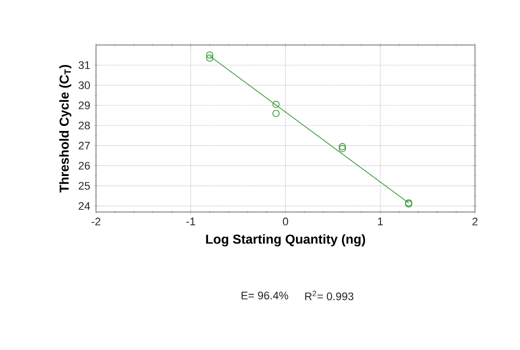 The height and width of the screenshot is (350, 520). I want to click on y-axis-title: Threshold Cycle (C$_{T}$), so click(65, 128).